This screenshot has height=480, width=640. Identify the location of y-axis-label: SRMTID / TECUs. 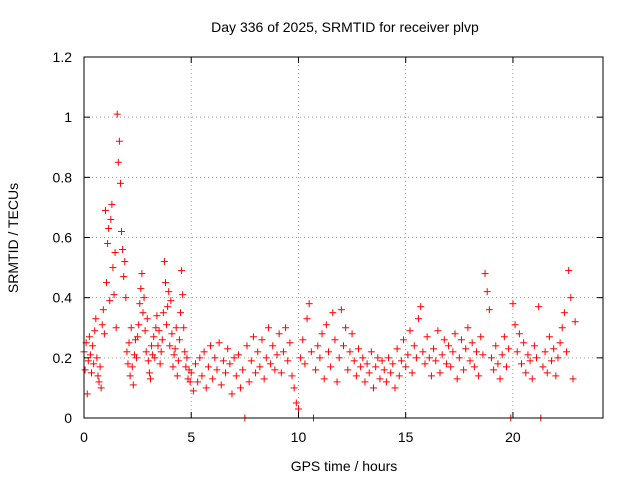
(13, 238).